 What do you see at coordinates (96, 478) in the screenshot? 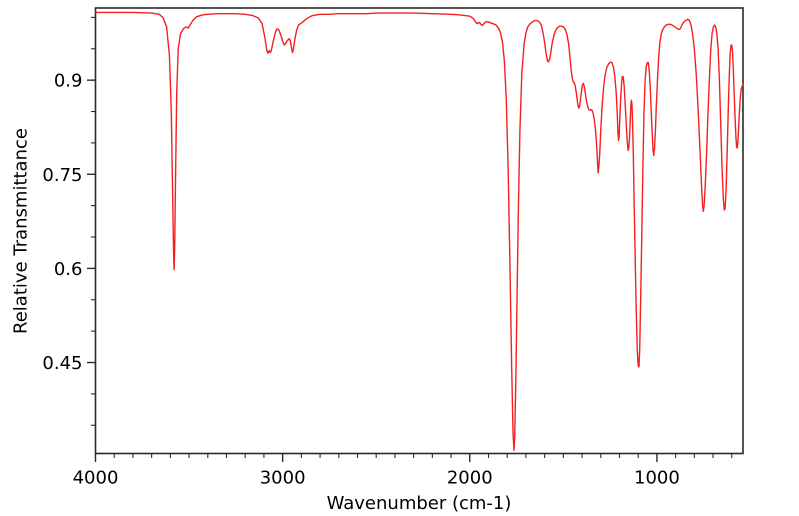
I see `x-tick-label: 4000` at bounding box center [96, 478].